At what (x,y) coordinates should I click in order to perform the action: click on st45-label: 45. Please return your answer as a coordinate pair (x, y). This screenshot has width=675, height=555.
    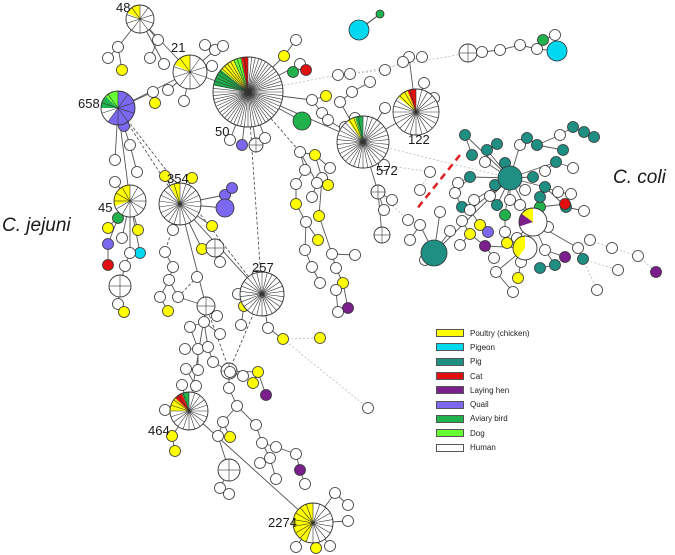
    Looking at the image, I should click on (105, 207).